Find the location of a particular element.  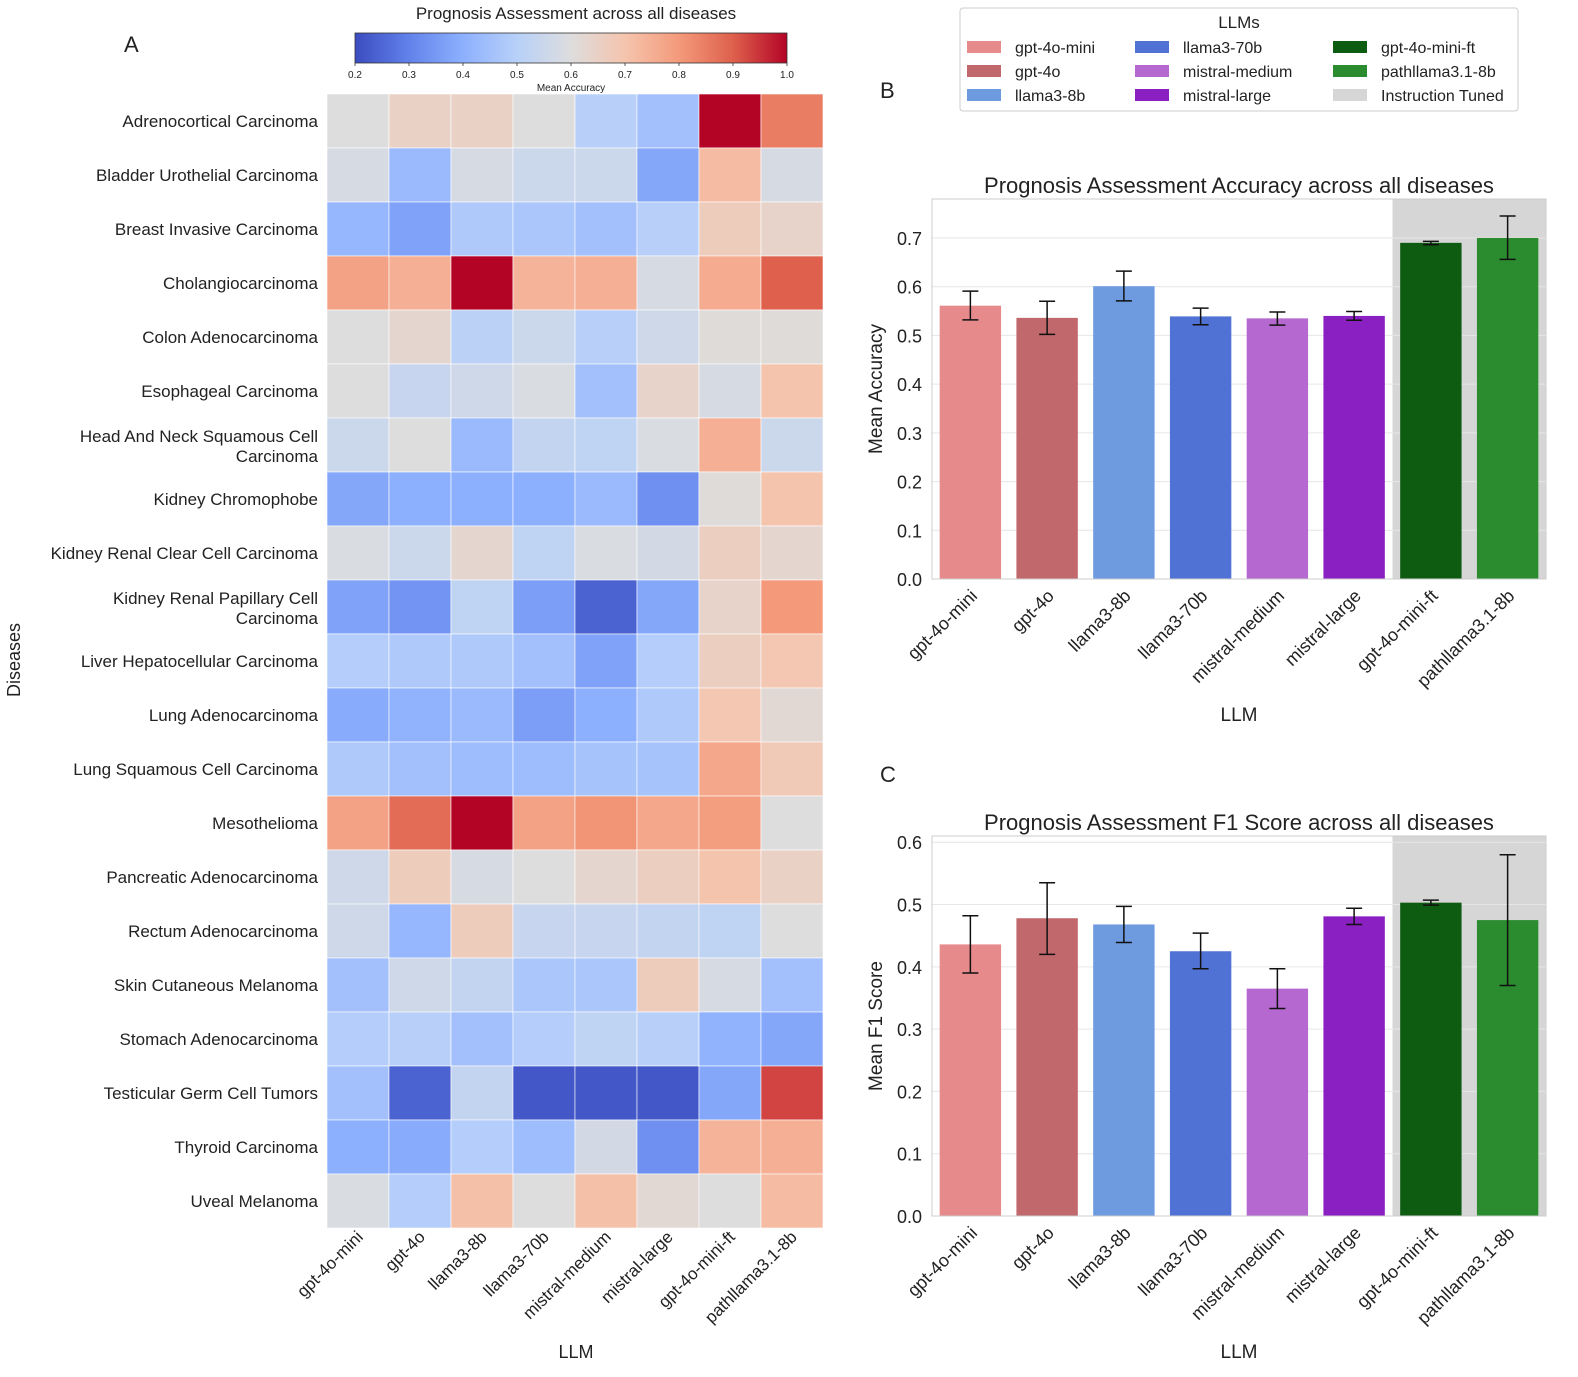

panel-label-b: B is located at coordinates (887, 90).